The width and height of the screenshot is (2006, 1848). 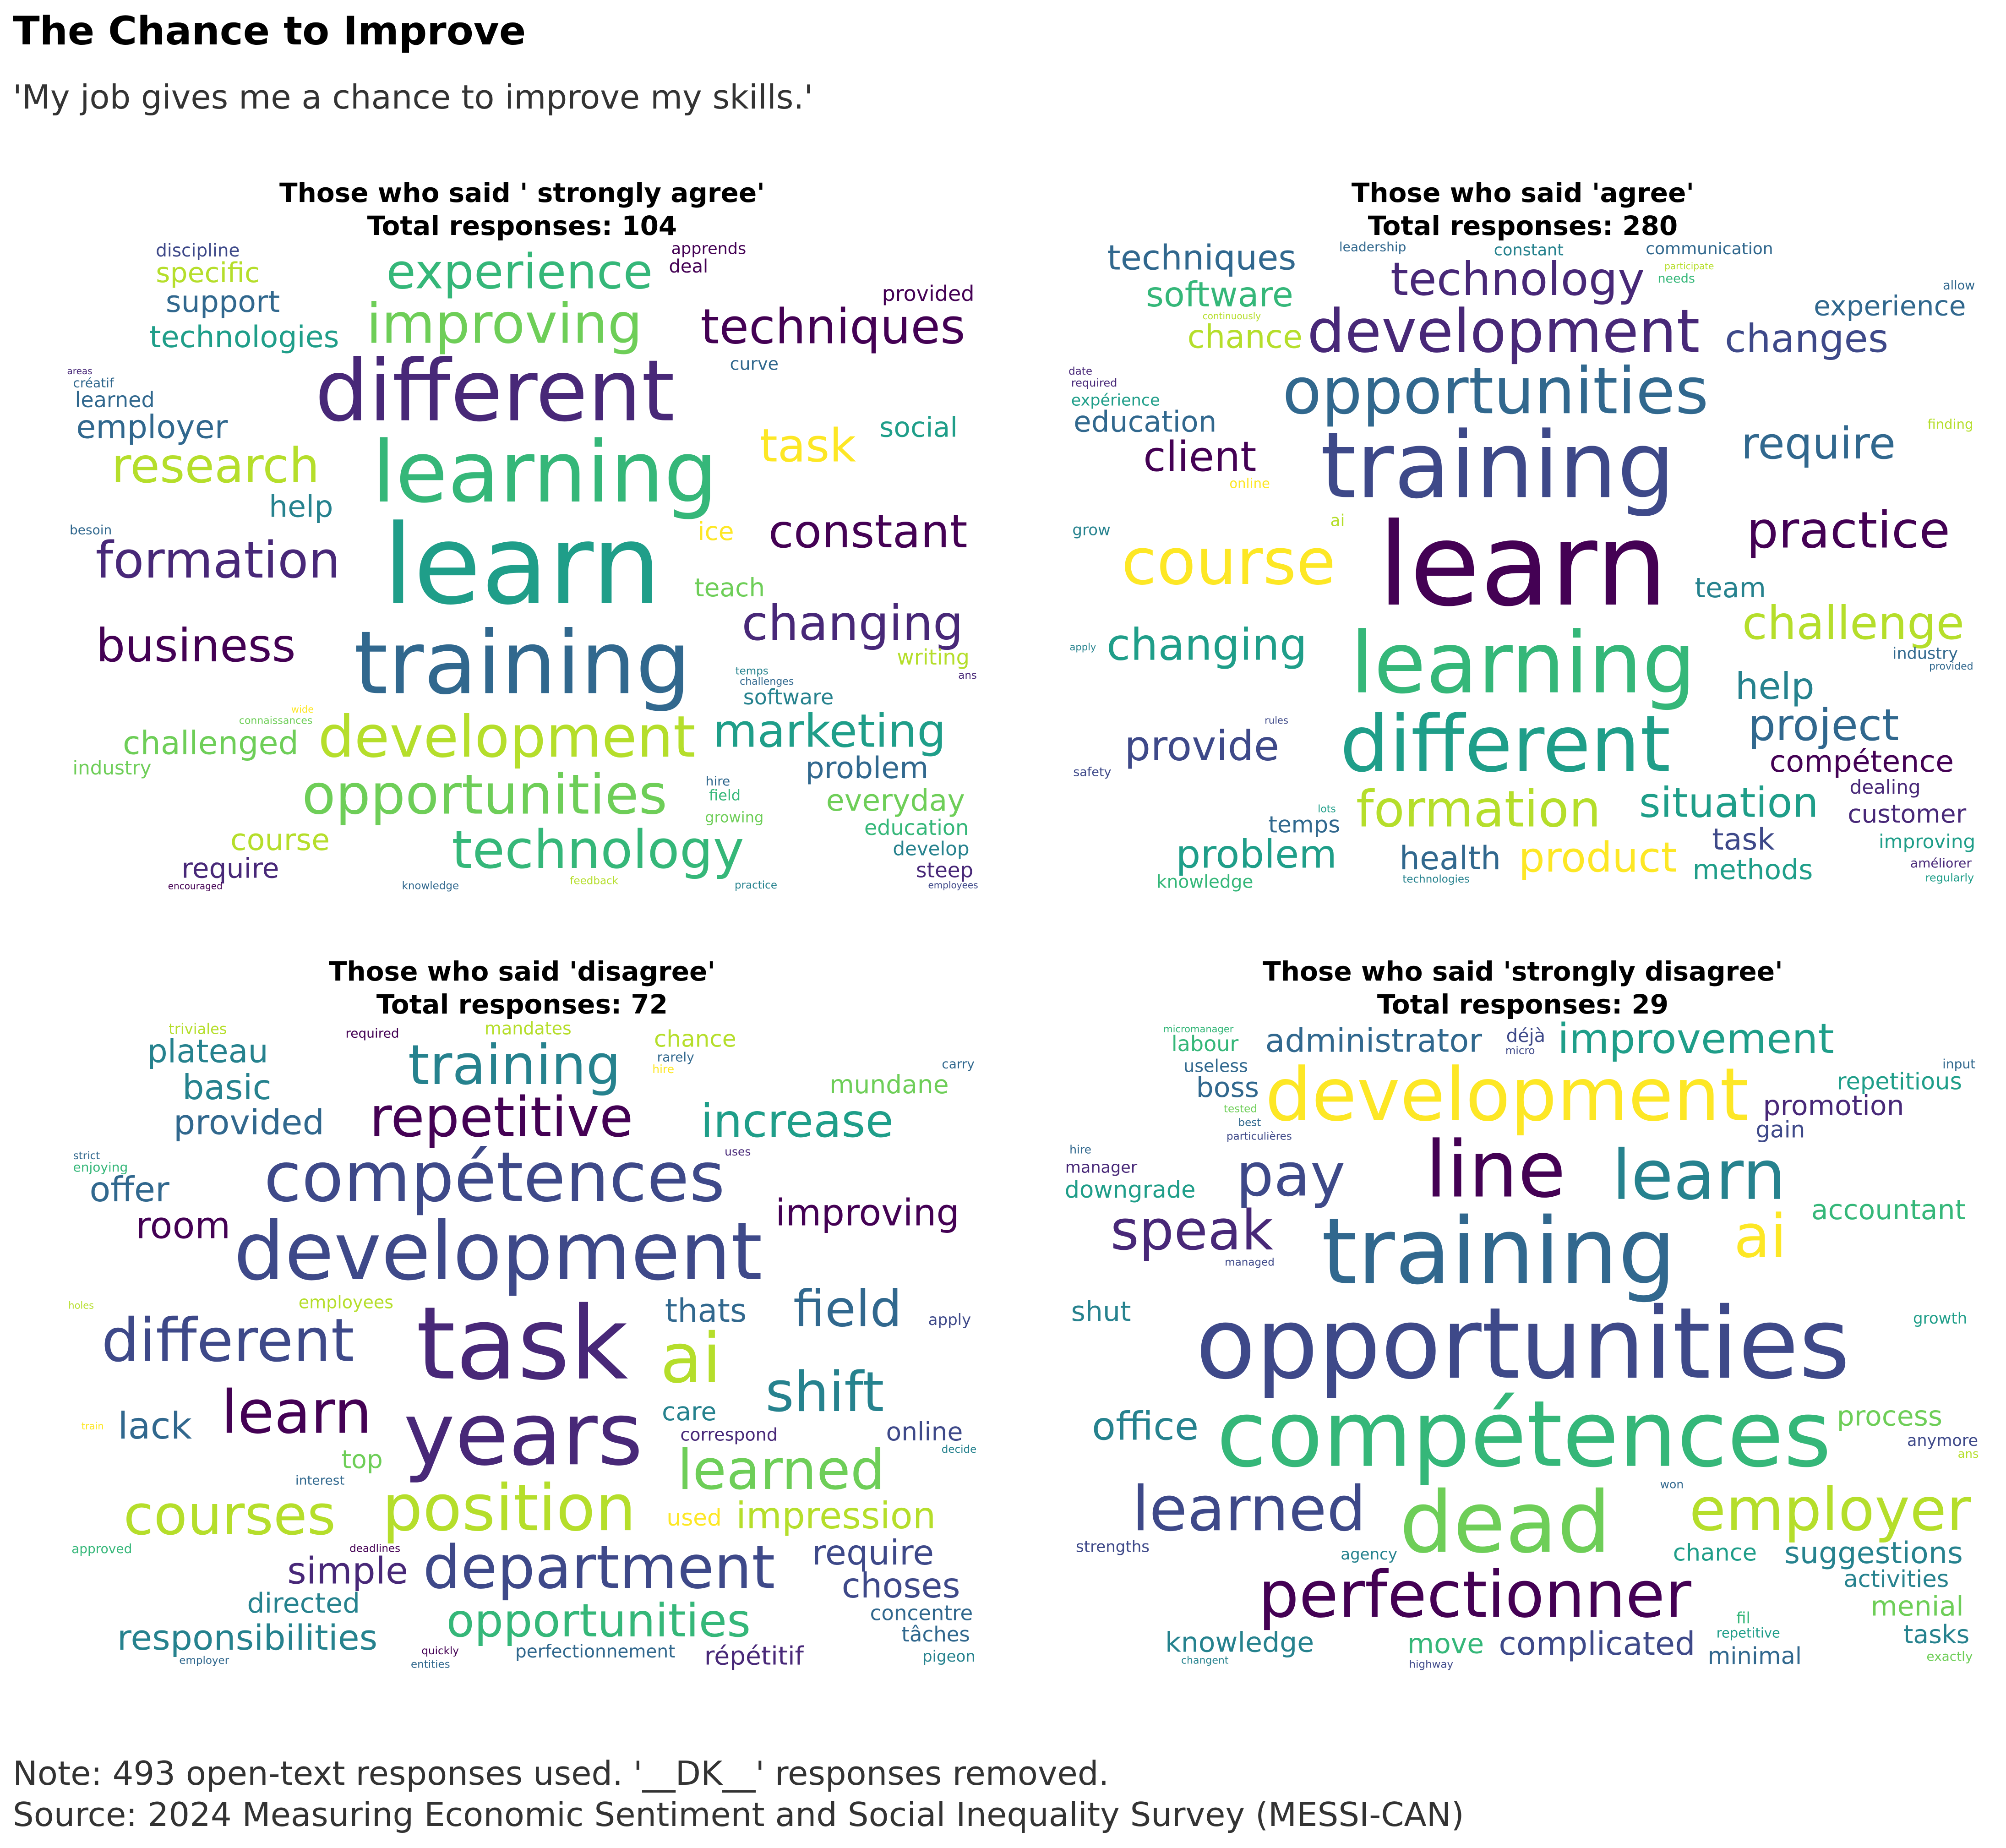 What do you see at coordinates (522, 1004) in the screenshot?
I see `panel-total: Total responses: 72` at bounding box center [522, 1004].